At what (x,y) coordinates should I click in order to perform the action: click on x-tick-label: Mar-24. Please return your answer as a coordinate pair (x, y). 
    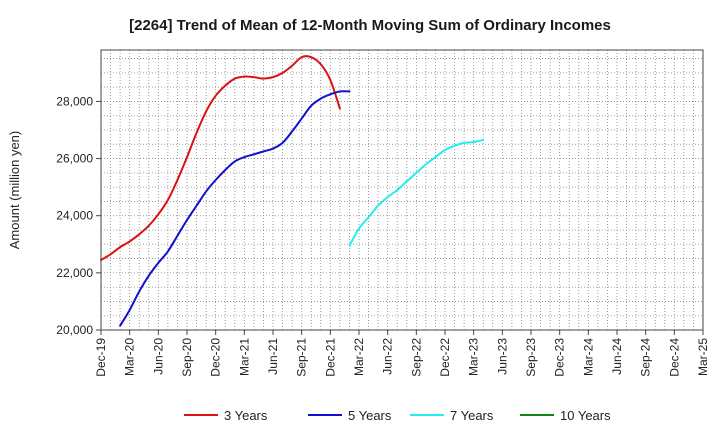
    Looking at the image, I should click on (588, 357).